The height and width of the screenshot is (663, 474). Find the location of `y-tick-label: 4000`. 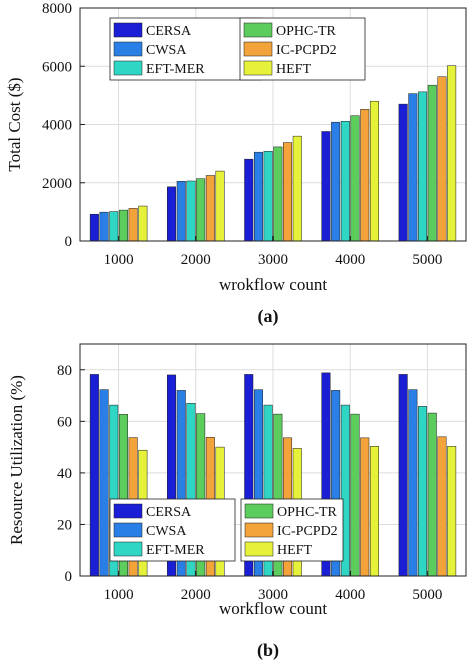

y-tick-label: 4000 is located at coordinates (57, 126).